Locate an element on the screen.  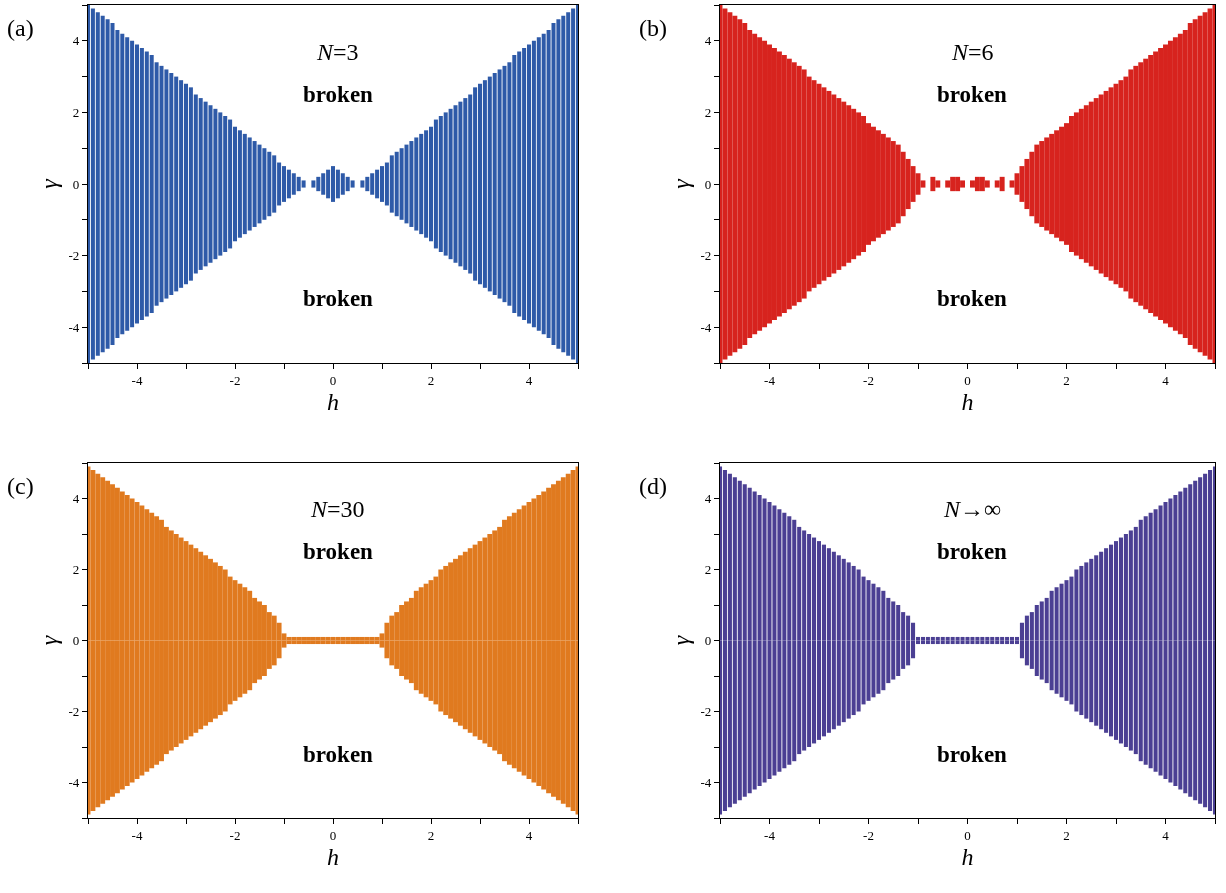
text: (c) is located at coordinates (20, 486).